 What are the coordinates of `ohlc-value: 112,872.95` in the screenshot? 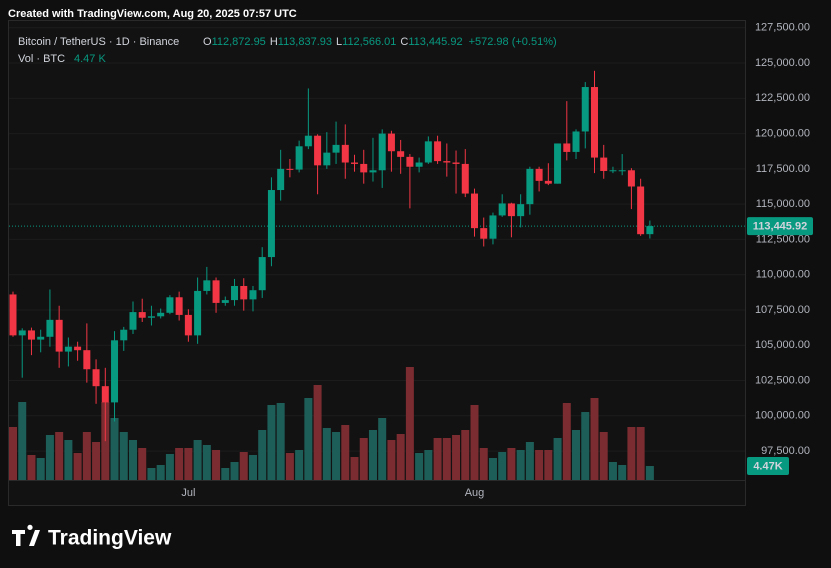 It's located at (239, 42).